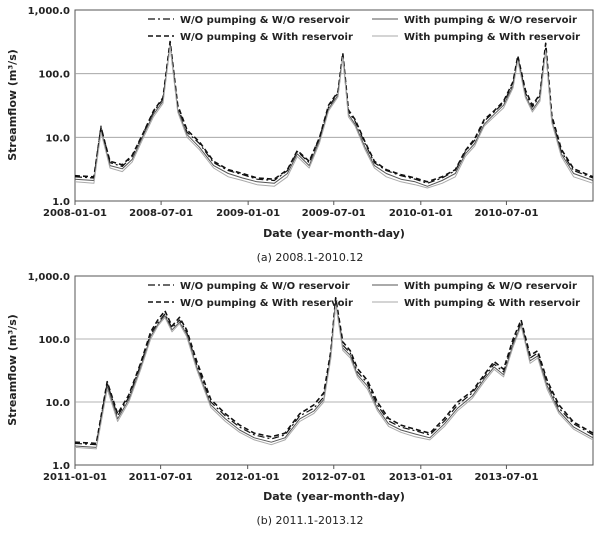  What do you see at coordinates (334, 105) in the screenshot?
I see `gridlines-a` at bounding box center [334, 105].